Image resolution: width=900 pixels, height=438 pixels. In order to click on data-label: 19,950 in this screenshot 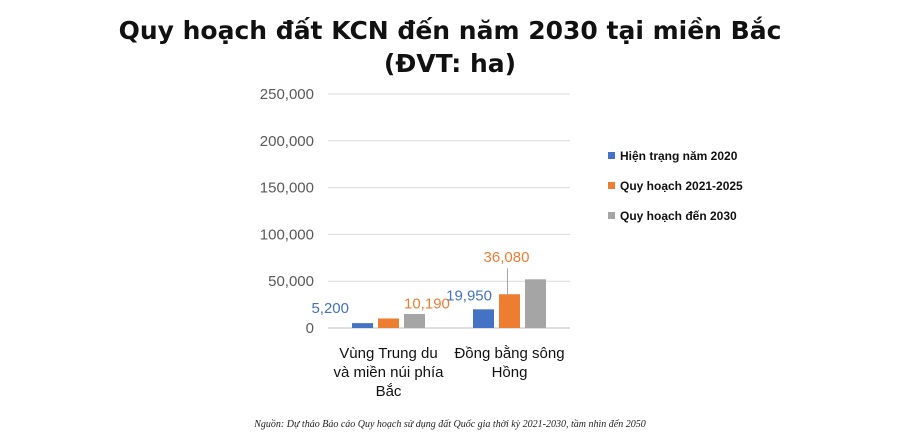, I will do `click(469, 295)`.